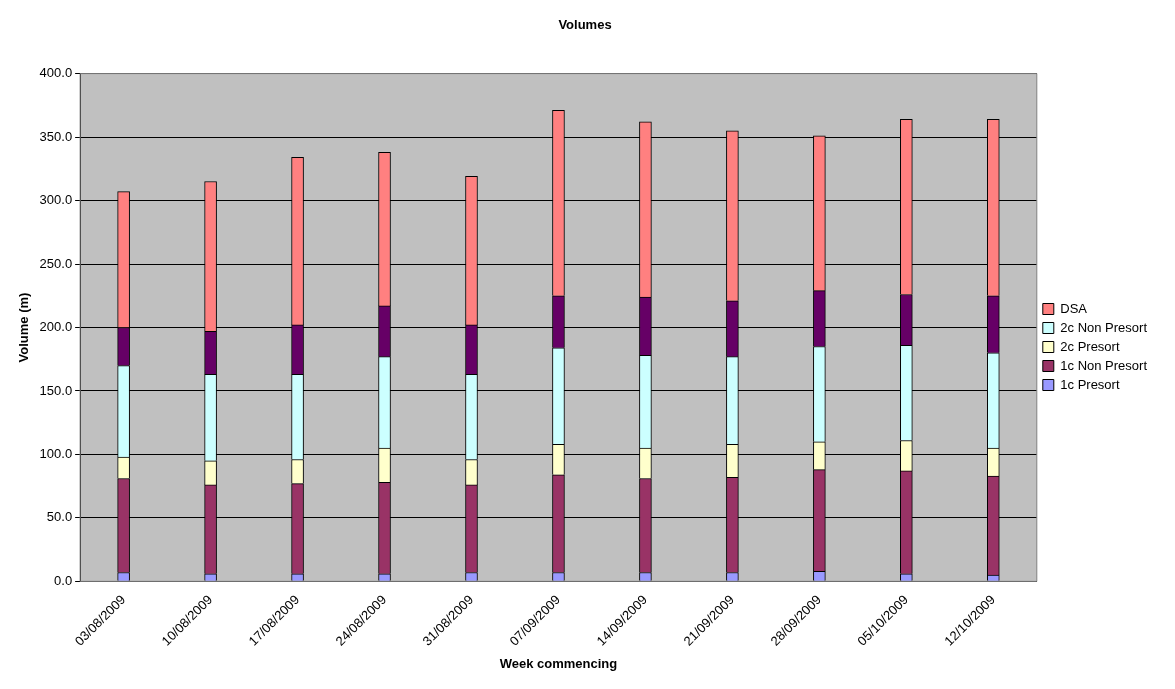 The width and height of the screenshot is (1175, 689). I want to click on y-tick-label: 250.0, so click(56, 263).